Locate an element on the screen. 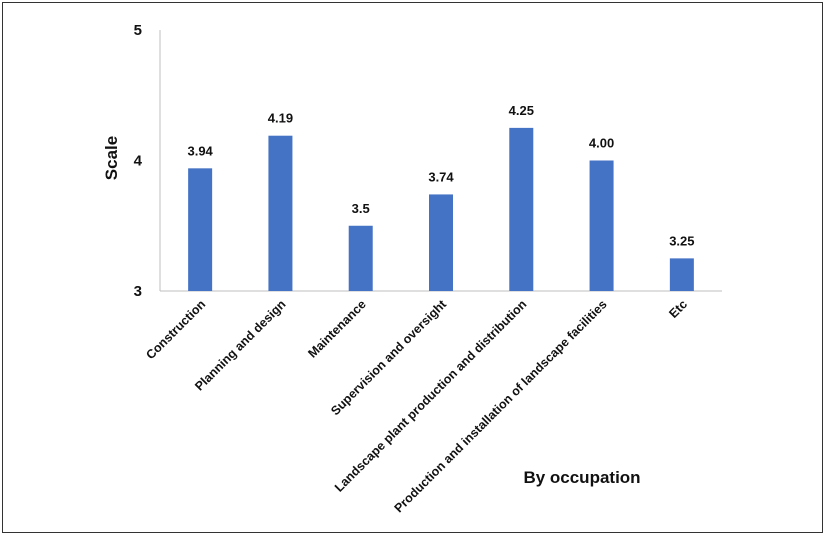 This screenshot has width=827, height=537. x-axis-title: By occupation is located at coordinates (581, 477).